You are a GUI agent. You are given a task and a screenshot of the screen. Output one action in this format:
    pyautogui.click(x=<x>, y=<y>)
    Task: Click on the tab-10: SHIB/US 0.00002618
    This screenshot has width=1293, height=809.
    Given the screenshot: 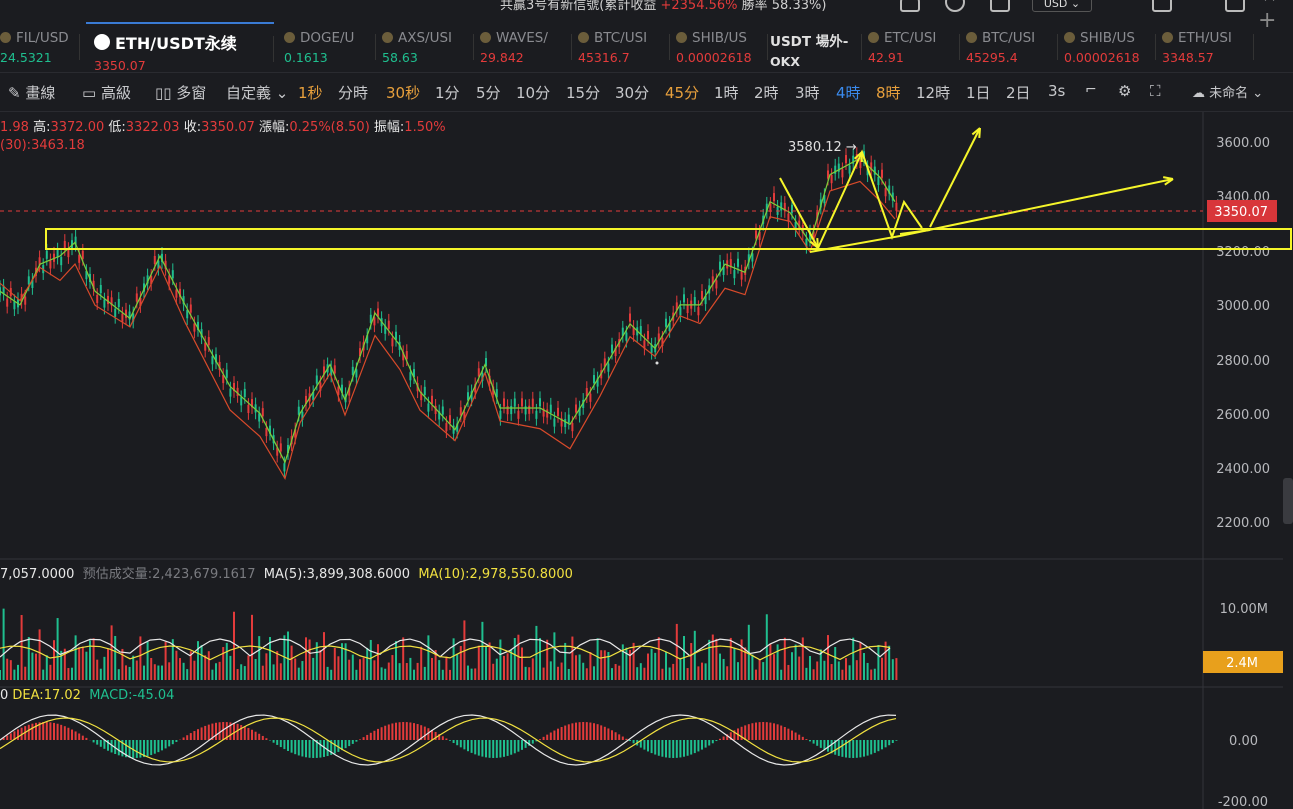 What is the action you would take?
    pyautogui.click(x=1110, y=47)
    